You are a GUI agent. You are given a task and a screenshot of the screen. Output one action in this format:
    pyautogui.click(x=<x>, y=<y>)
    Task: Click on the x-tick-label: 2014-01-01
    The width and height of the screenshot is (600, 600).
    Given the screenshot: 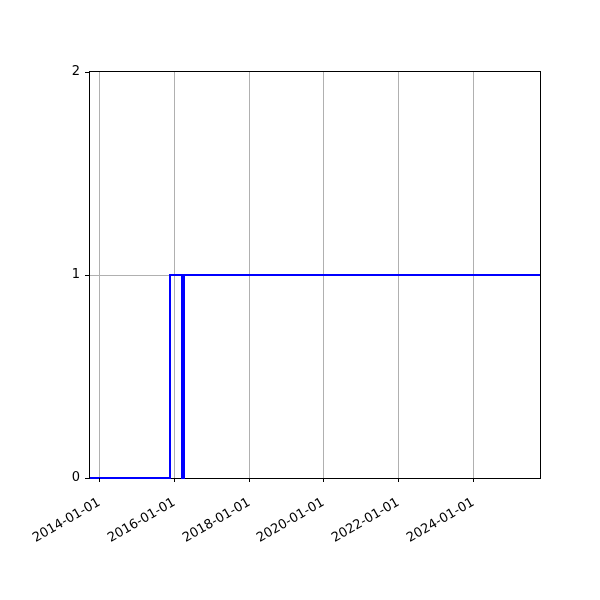 What is the action you would take?
    pyautogui.click(x=67, y=520)
    